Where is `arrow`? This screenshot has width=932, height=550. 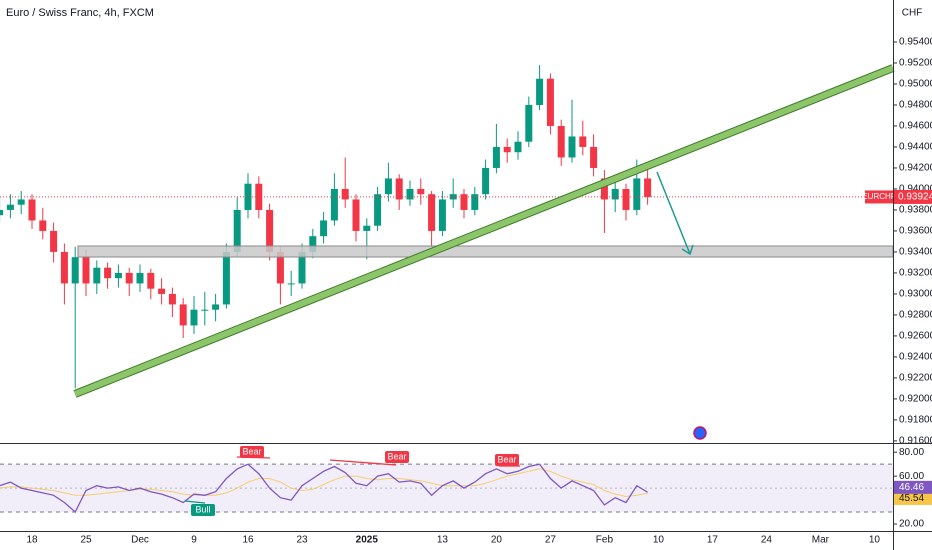 arrow is located at coordinates (673, 213).